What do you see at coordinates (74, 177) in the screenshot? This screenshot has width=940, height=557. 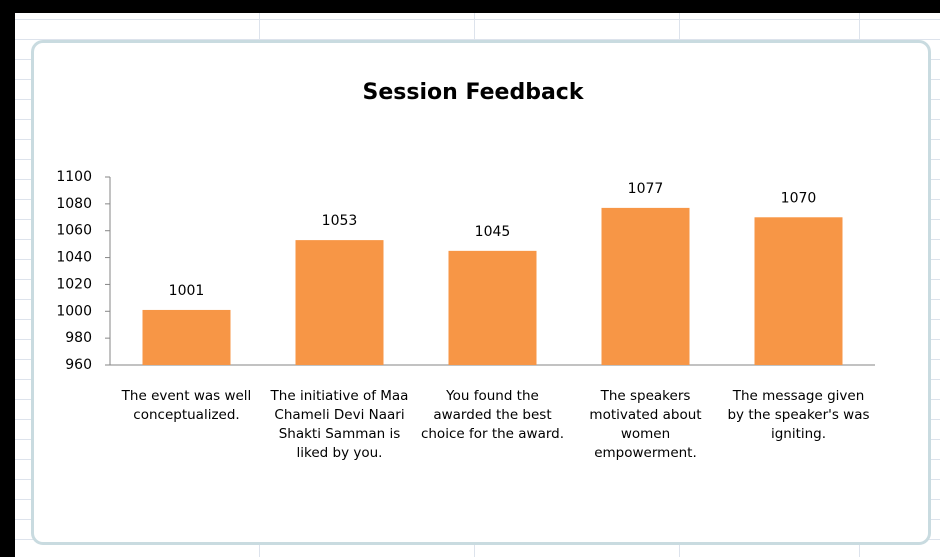 I see `y-tick-label: 1100` at bounding box center [74, 177].